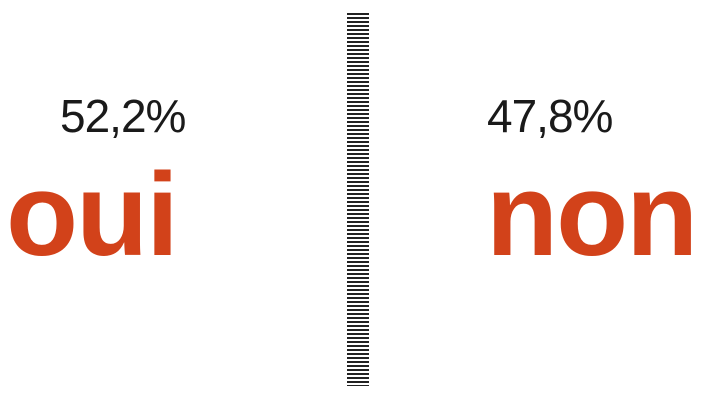 This screenshot has width=716, height=394. Describe the element at coordinates (592, 215) in the screenshot. I see `non-answer-label: non` at that location.